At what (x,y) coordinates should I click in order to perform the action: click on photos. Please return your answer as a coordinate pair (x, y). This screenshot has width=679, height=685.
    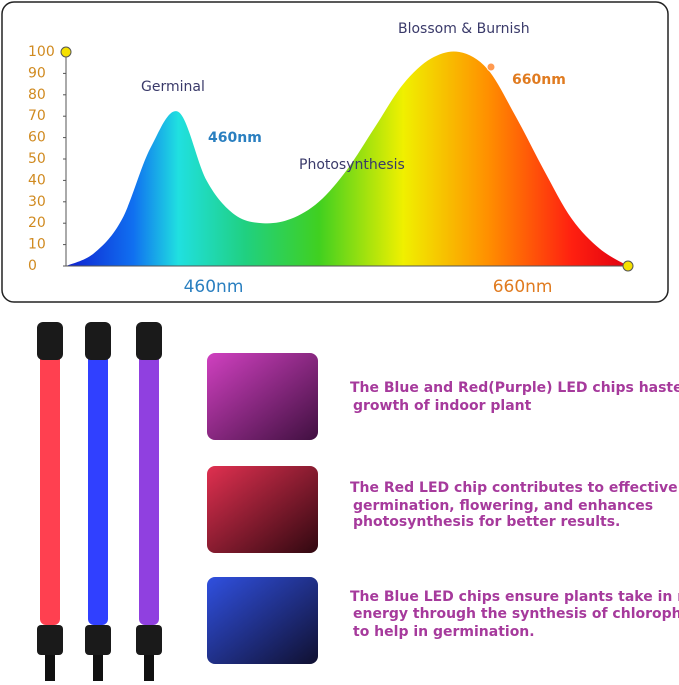
    Looking at the image, I should click on (262, 508).